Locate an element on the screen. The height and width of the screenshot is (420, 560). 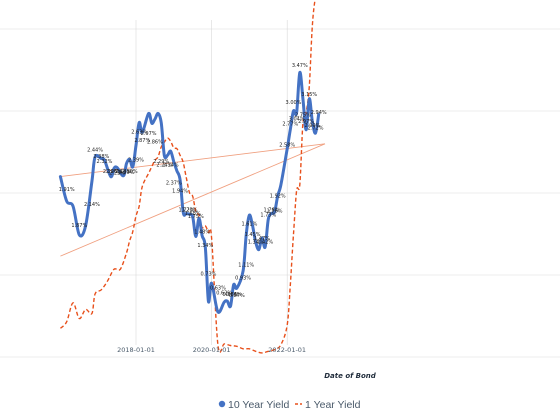
data-label: 2.38% is located at coordinates (101, 157).